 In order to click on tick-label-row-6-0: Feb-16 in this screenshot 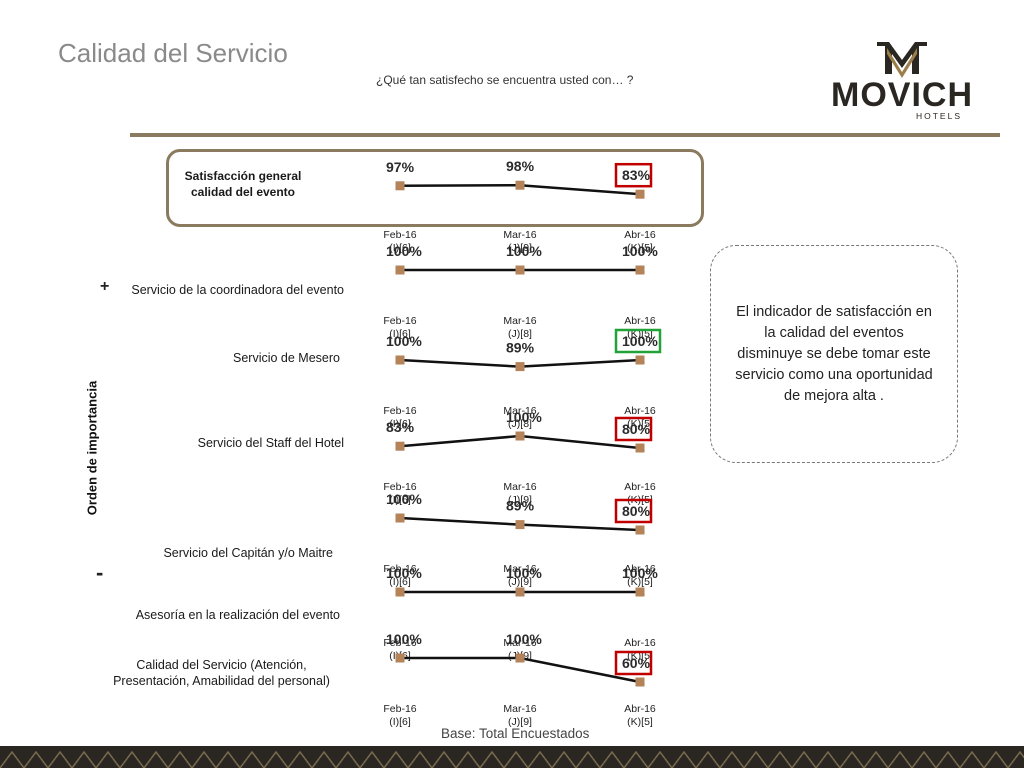, I will do `click(399, 709)`.